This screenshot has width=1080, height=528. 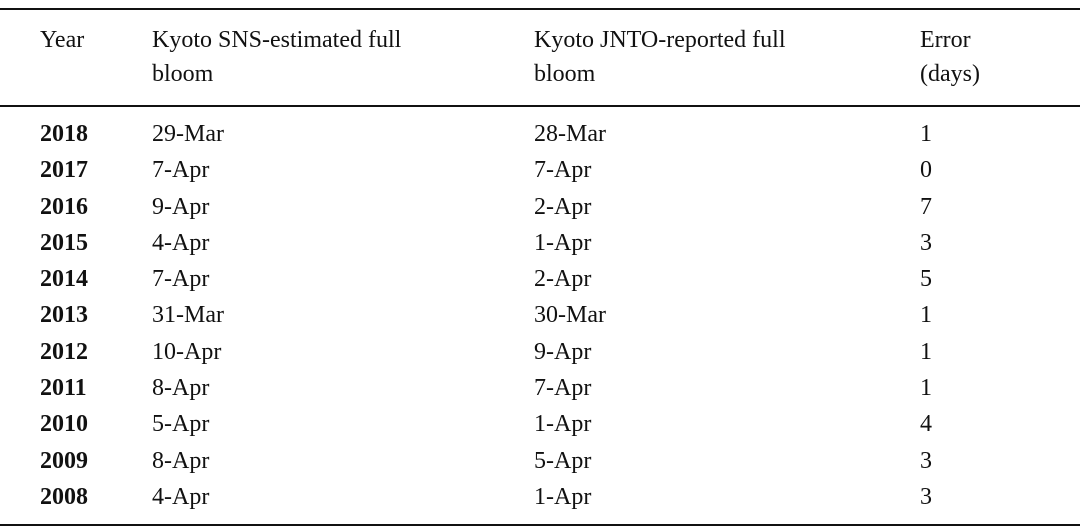 What do you see at coordinates (926, 170) in the screenshot?
I see `table-cell: 0` at bounding box center [926, 170].